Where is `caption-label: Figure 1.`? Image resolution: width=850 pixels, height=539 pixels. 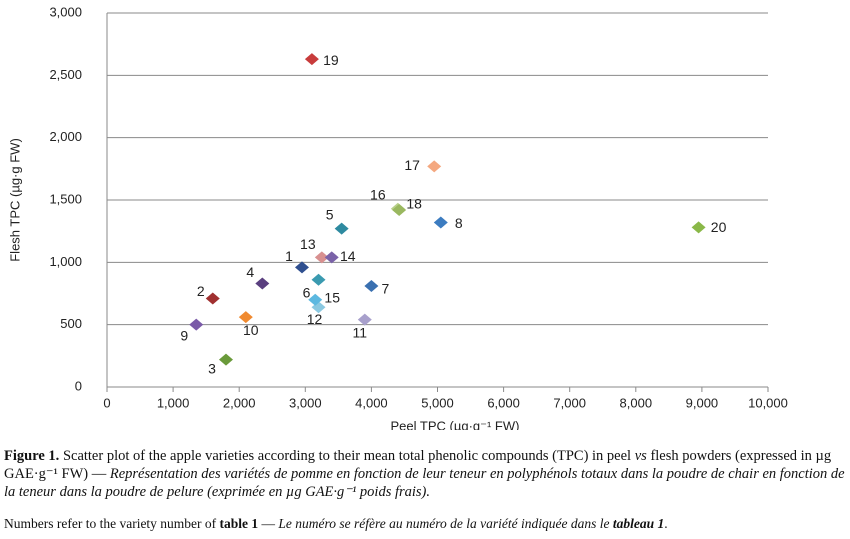 caption-label: Figure 1. is located at coordinates (32, 456).